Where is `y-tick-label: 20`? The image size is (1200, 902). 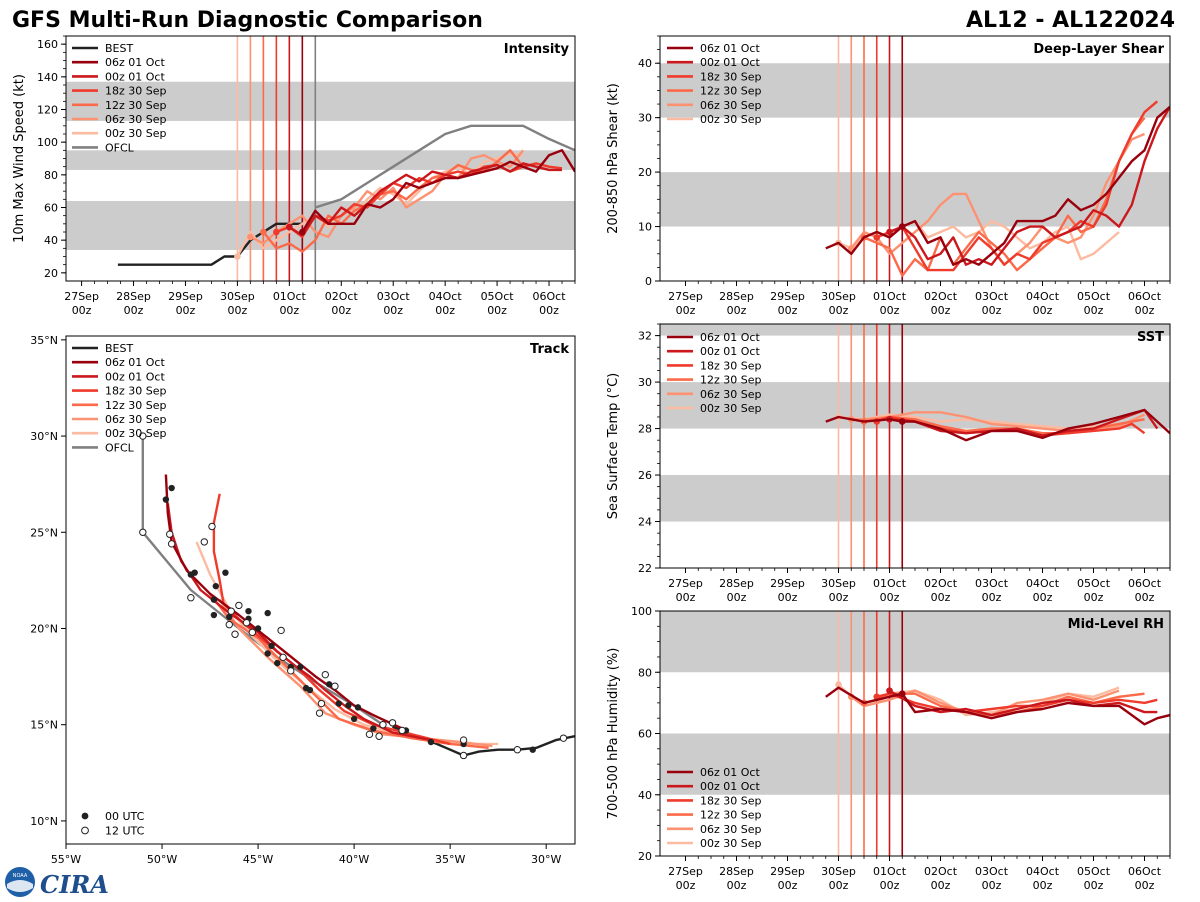 y-tick-label: 20 is located at coordinates (645, 856).